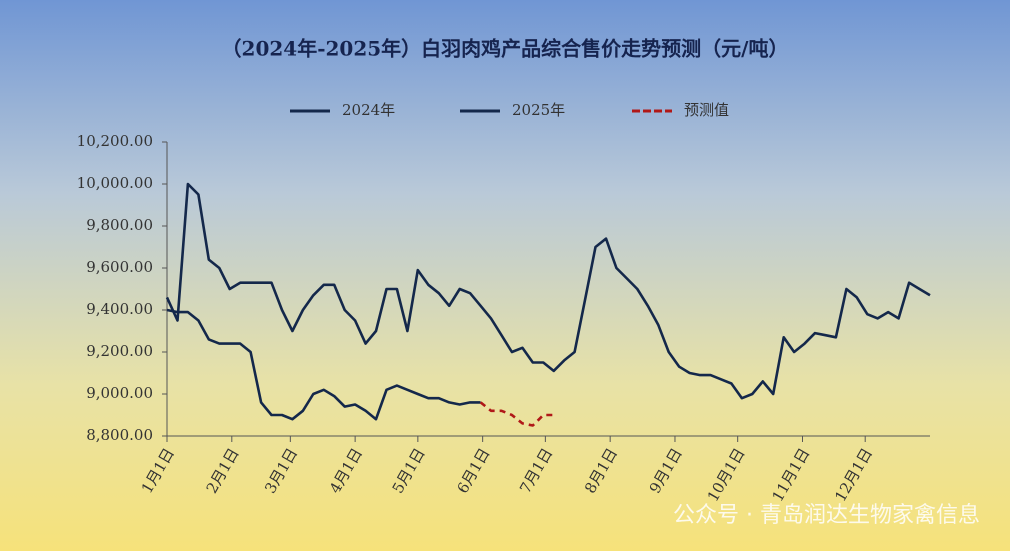 Image resolution: width=1010 pixels, height=551 pixels. What do you see at coordinates (119, 267) in the screenshot?
I see `y-tick-label: 9,600.00` at bounding box center [119, 267].